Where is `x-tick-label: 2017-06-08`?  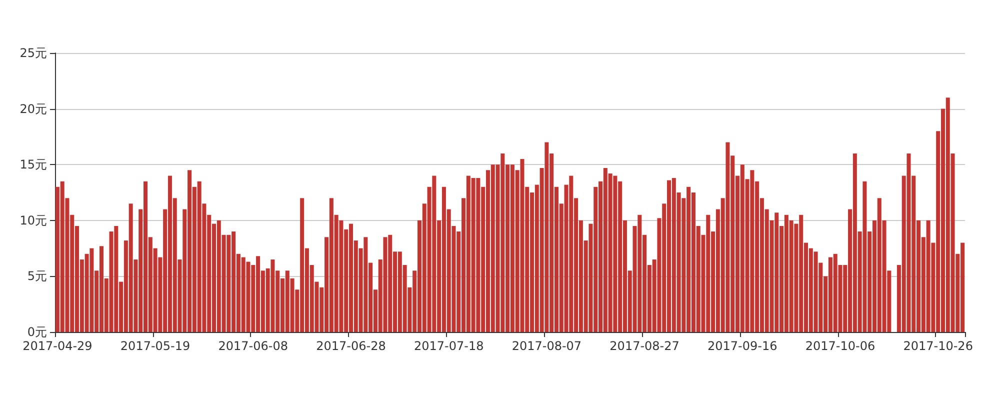
x-tick-label: 2017-06-08 is located at coordinates (253, 346).